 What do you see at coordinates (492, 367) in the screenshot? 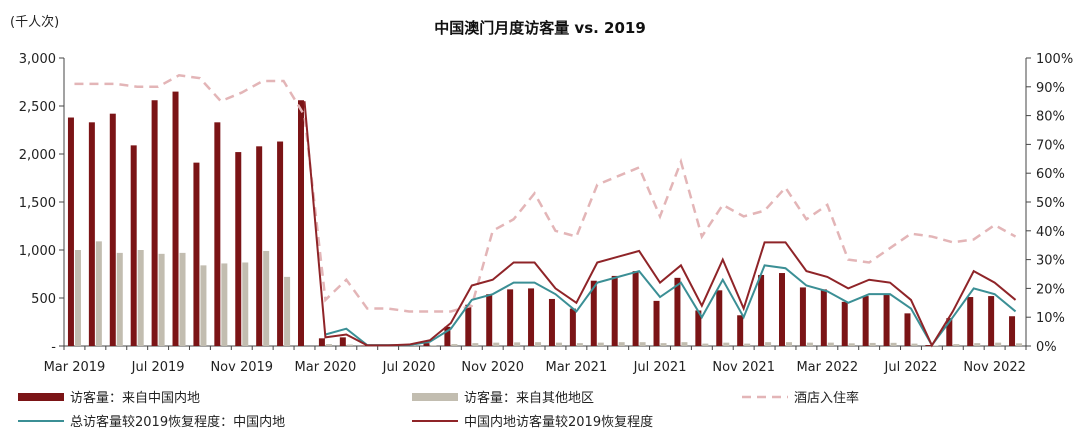
I see `x-tick-label: Nov 2020` at bounding box center [492, 367].